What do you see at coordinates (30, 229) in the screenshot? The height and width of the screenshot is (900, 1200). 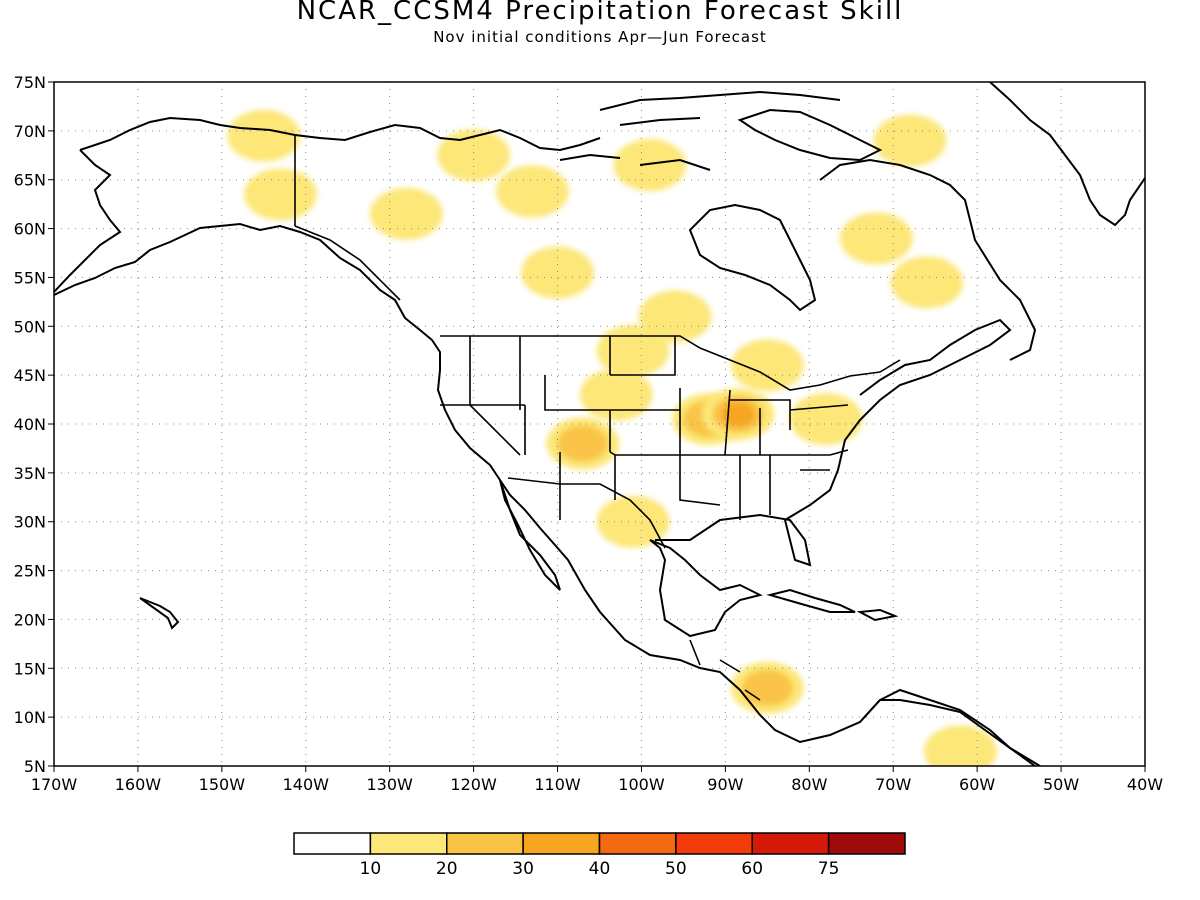 I see `latitude-tick-label: 60N` at bounding box center [30, 229].